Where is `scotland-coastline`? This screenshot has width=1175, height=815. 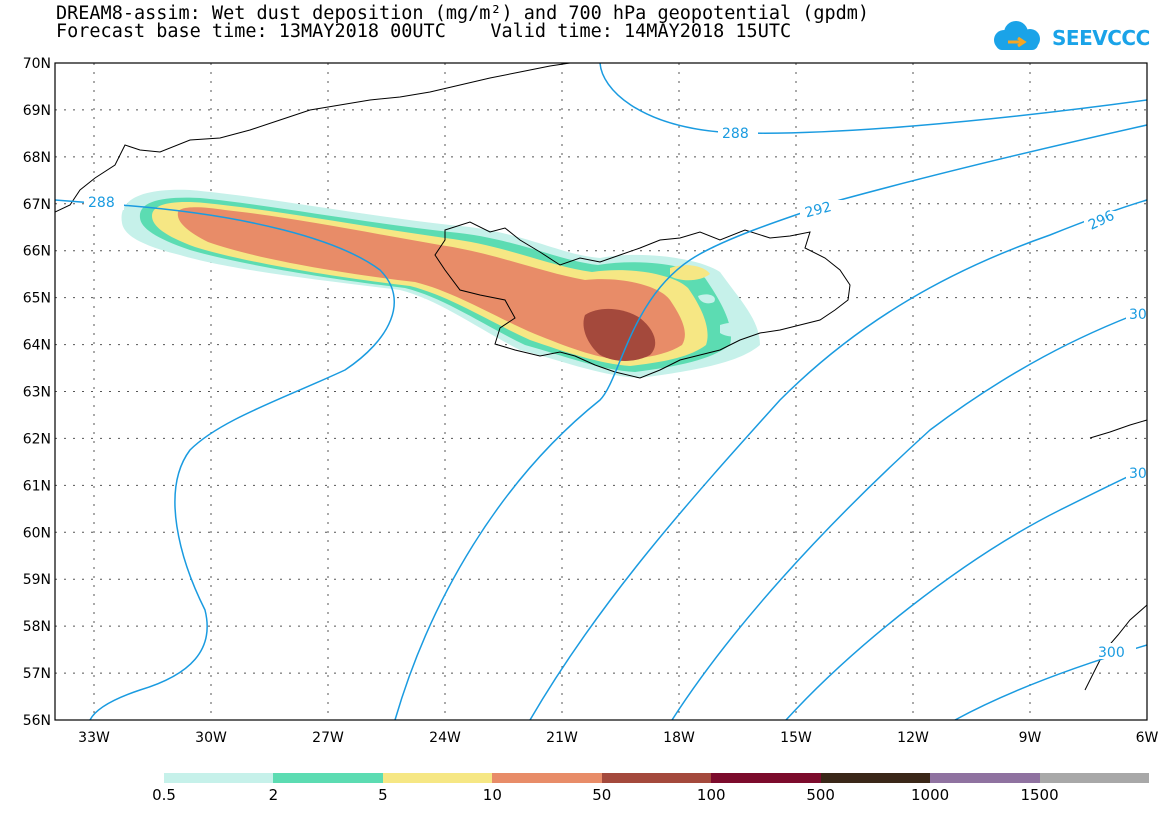 scotland-coastline is located at coordinates (1115, 647).